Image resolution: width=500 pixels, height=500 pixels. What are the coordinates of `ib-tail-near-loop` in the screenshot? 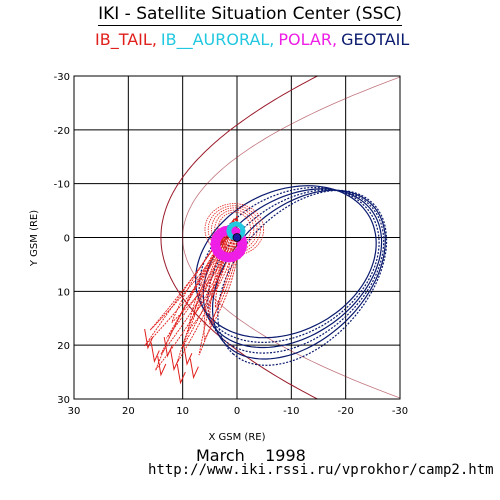 It's located at (234, 229).